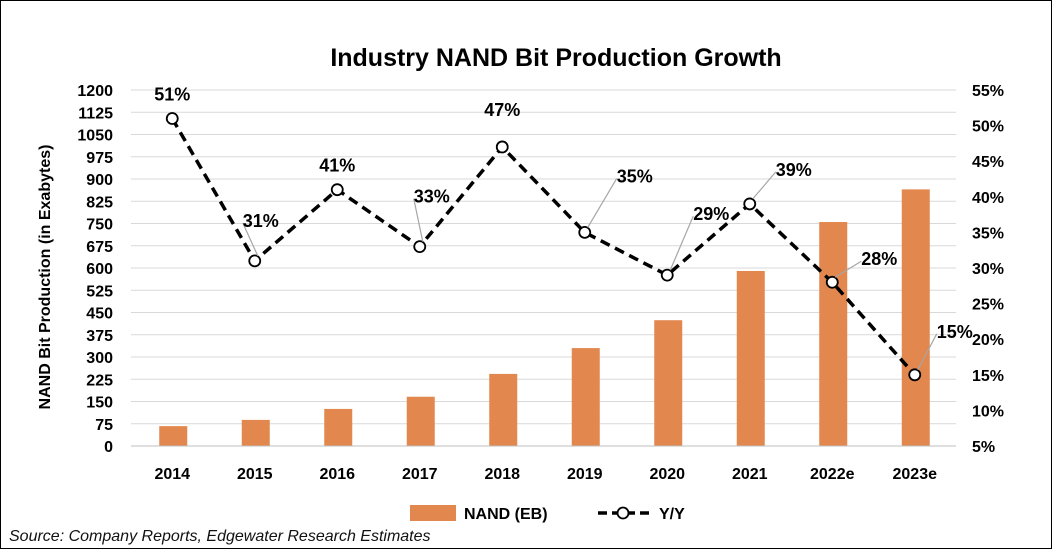 This screenshot has height=550, width=1052. What do you see at coordinates (432, 197) in the screenshot?
I see `data-label: 33%` at bounding box center [432, 197].